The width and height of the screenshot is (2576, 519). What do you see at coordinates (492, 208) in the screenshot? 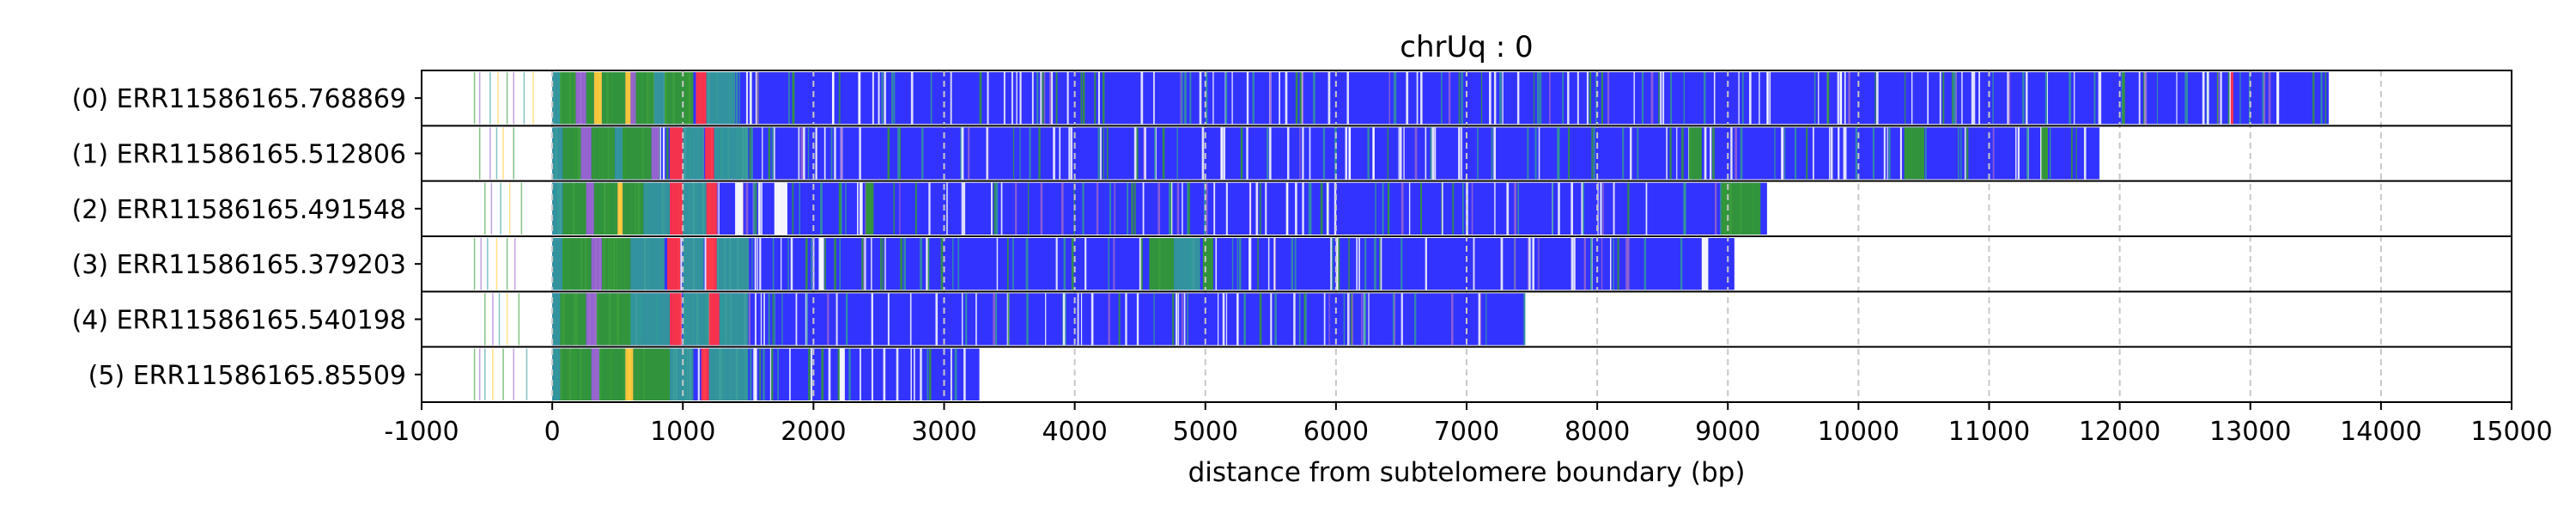
I see `prefix-mark` at bounding box center [492, 208].